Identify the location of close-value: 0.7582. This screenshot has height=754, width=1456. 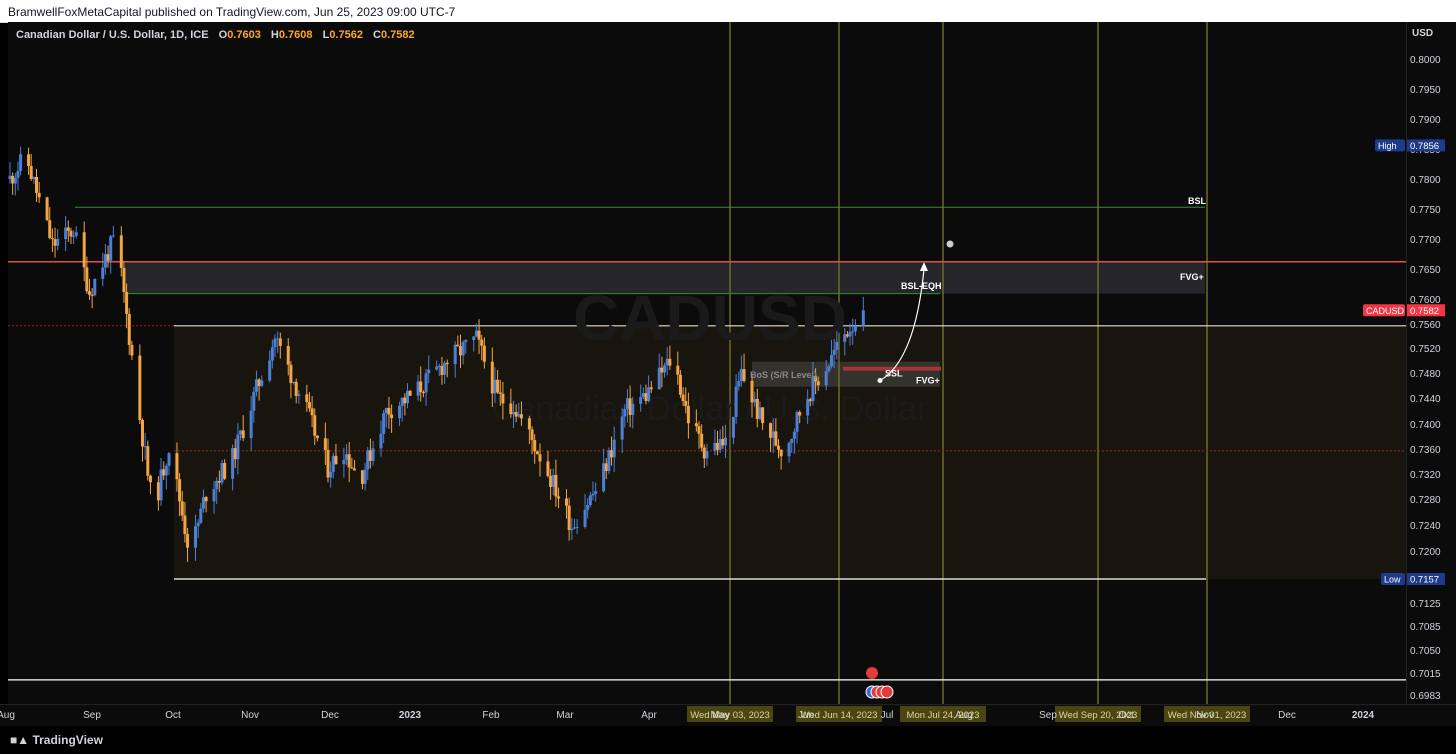
(397, 35).